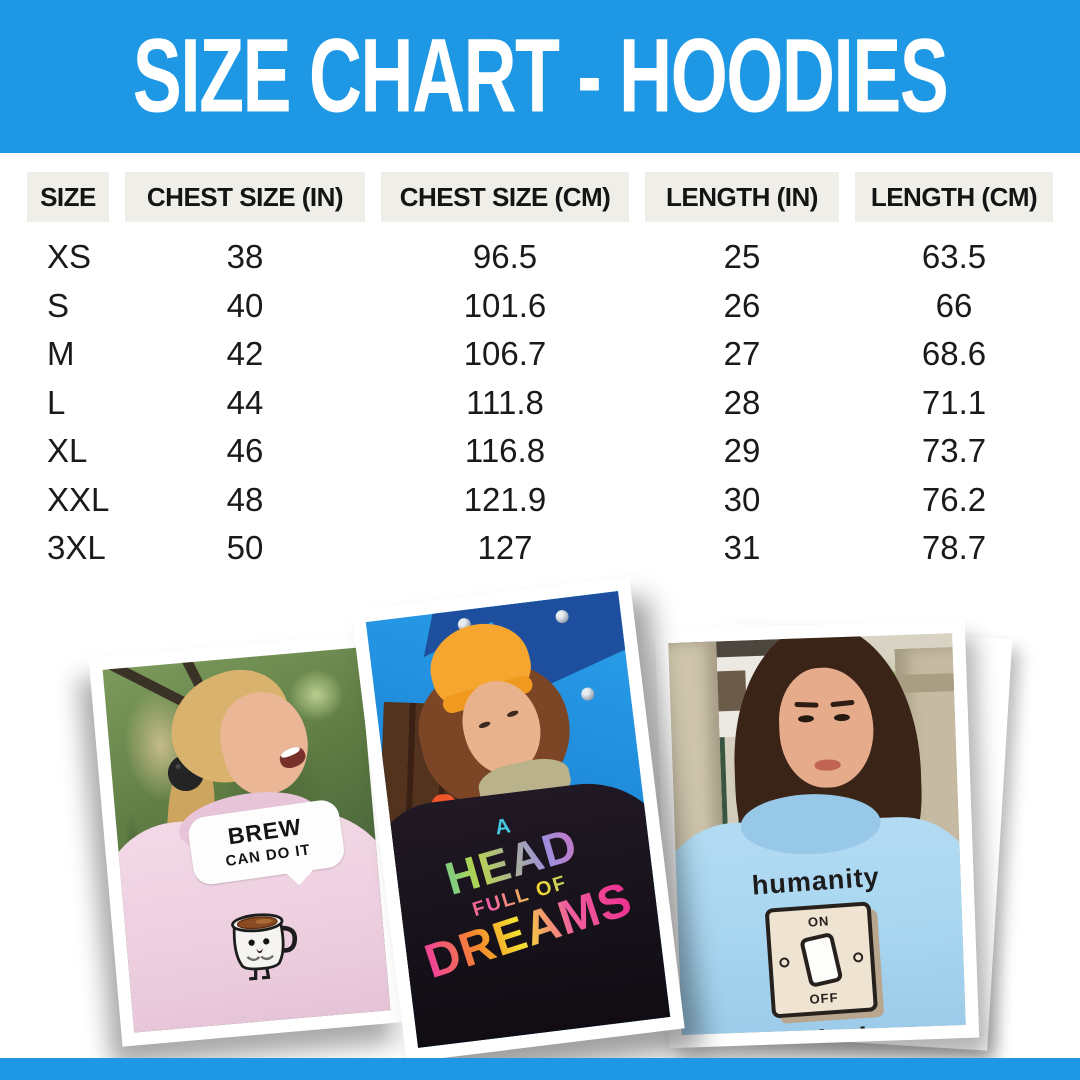 This screenshot has height=1080, width=1080. I want to click on photo-blue-hoodie: humanity ON OFF switch, so click(817, 834).